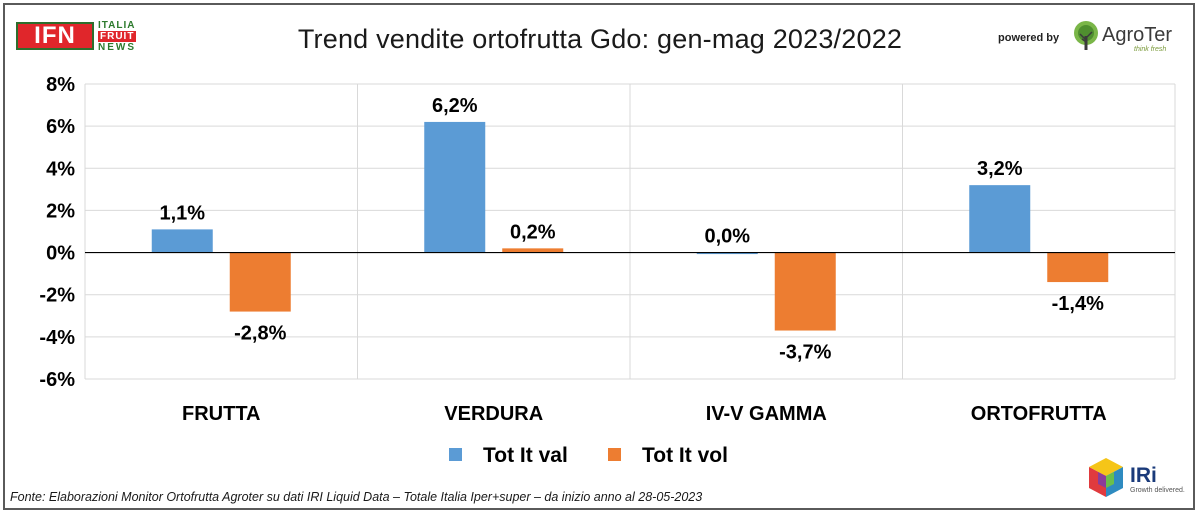 Image resolution: width=1200 pixels, height=515 pixels. Describe the element at coordinates (1143, 475) in the screenshot. I see `iri-logo-name: IRi` at that location.